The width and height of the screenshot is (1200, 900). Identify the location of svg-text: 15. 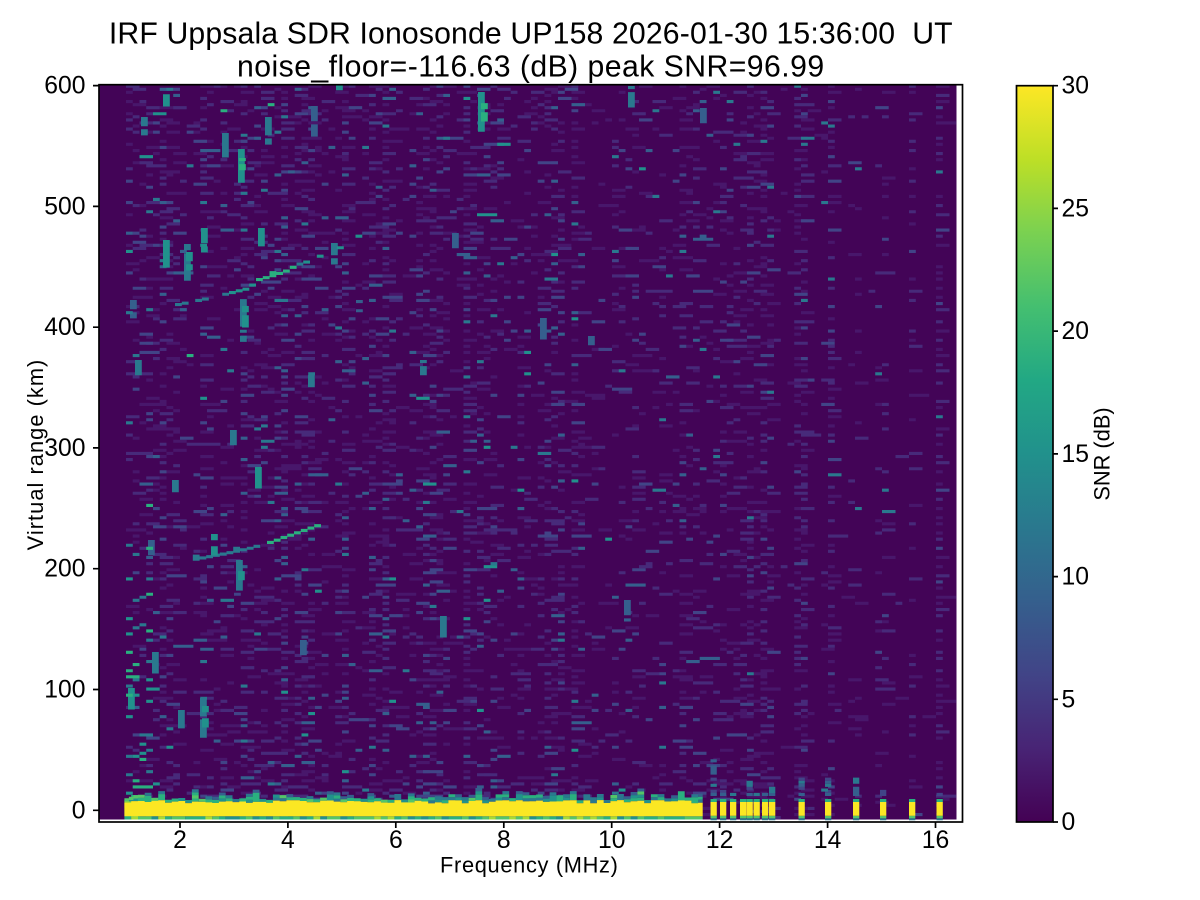
(1075, 454).